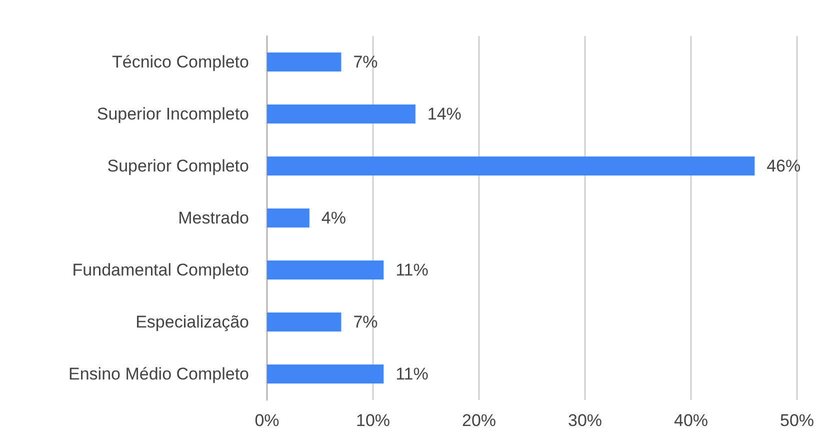 The height and width of the screenshot is (448, 831). Describe the element at coordinates (192, 322) in the screenshot. I see `y-tick-label: Especialização` at that location.